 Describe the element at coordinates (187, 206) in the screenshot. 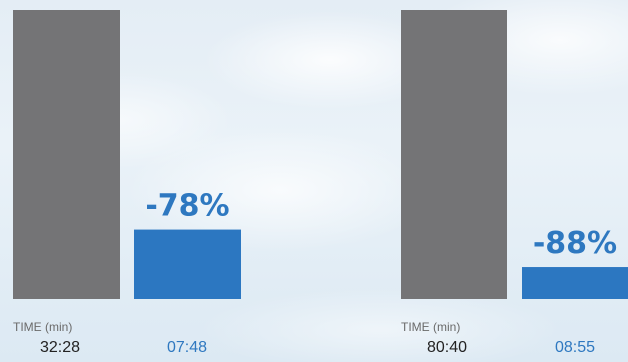

I see `reduction-label-left: -78%` at that location.